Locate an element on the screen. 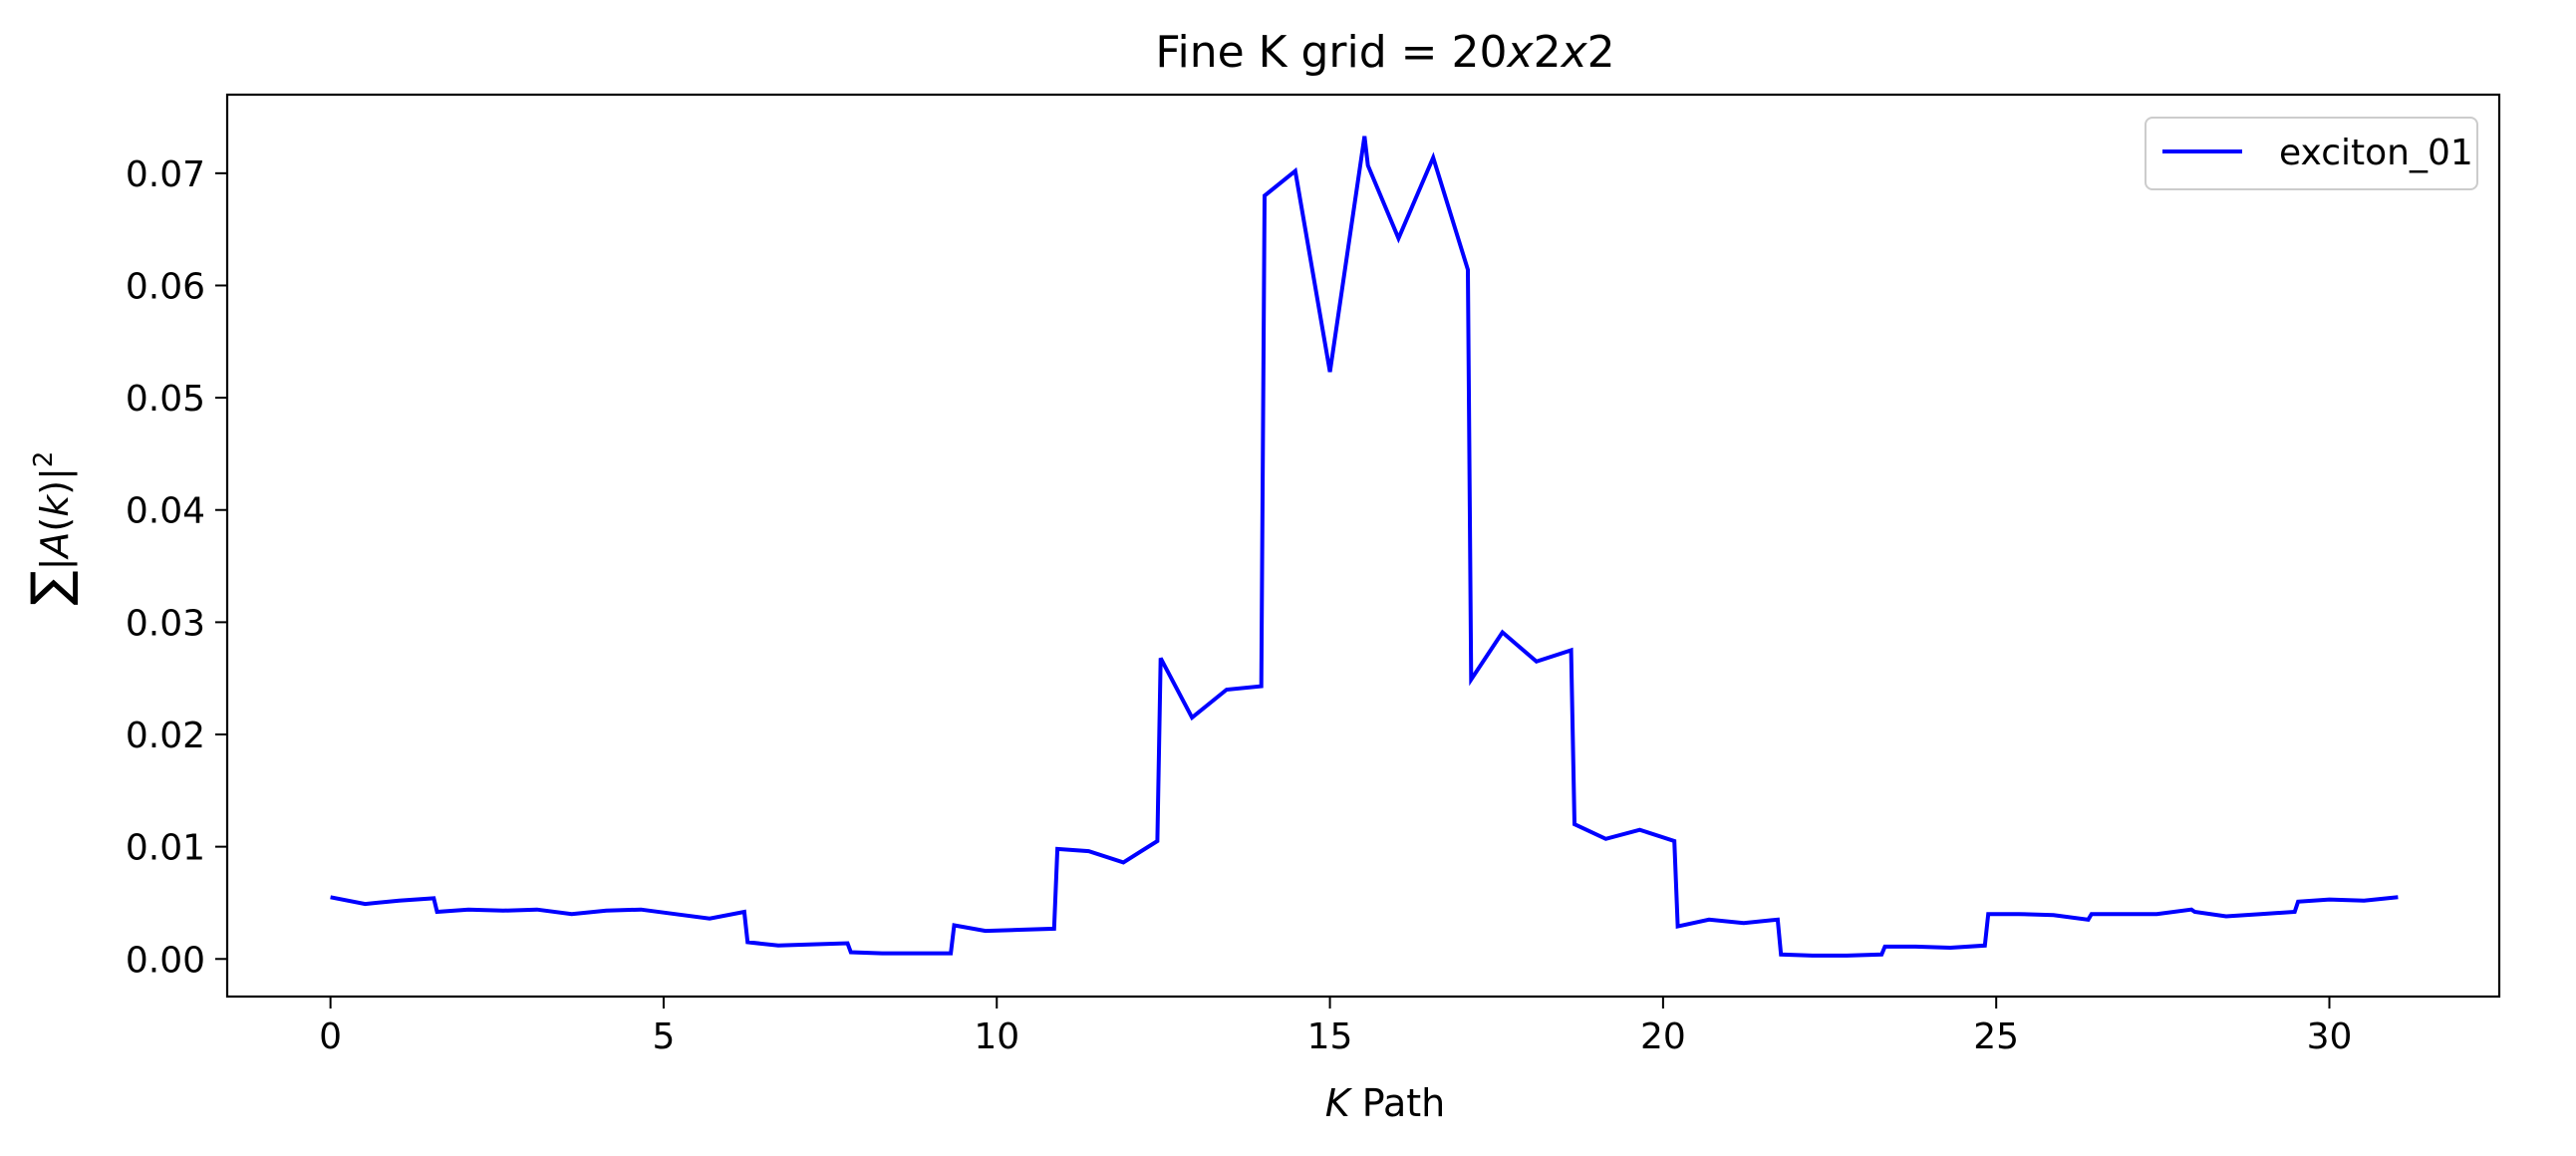  y-tick-label: 0.05 is located at coordinates (165, 399).